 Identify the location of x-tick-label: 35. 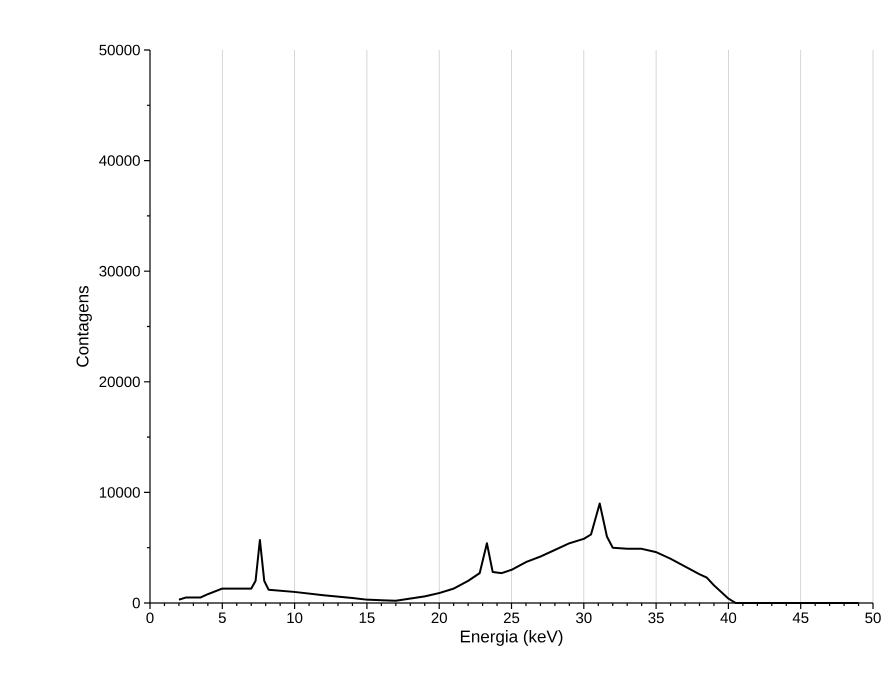
(656, 618).